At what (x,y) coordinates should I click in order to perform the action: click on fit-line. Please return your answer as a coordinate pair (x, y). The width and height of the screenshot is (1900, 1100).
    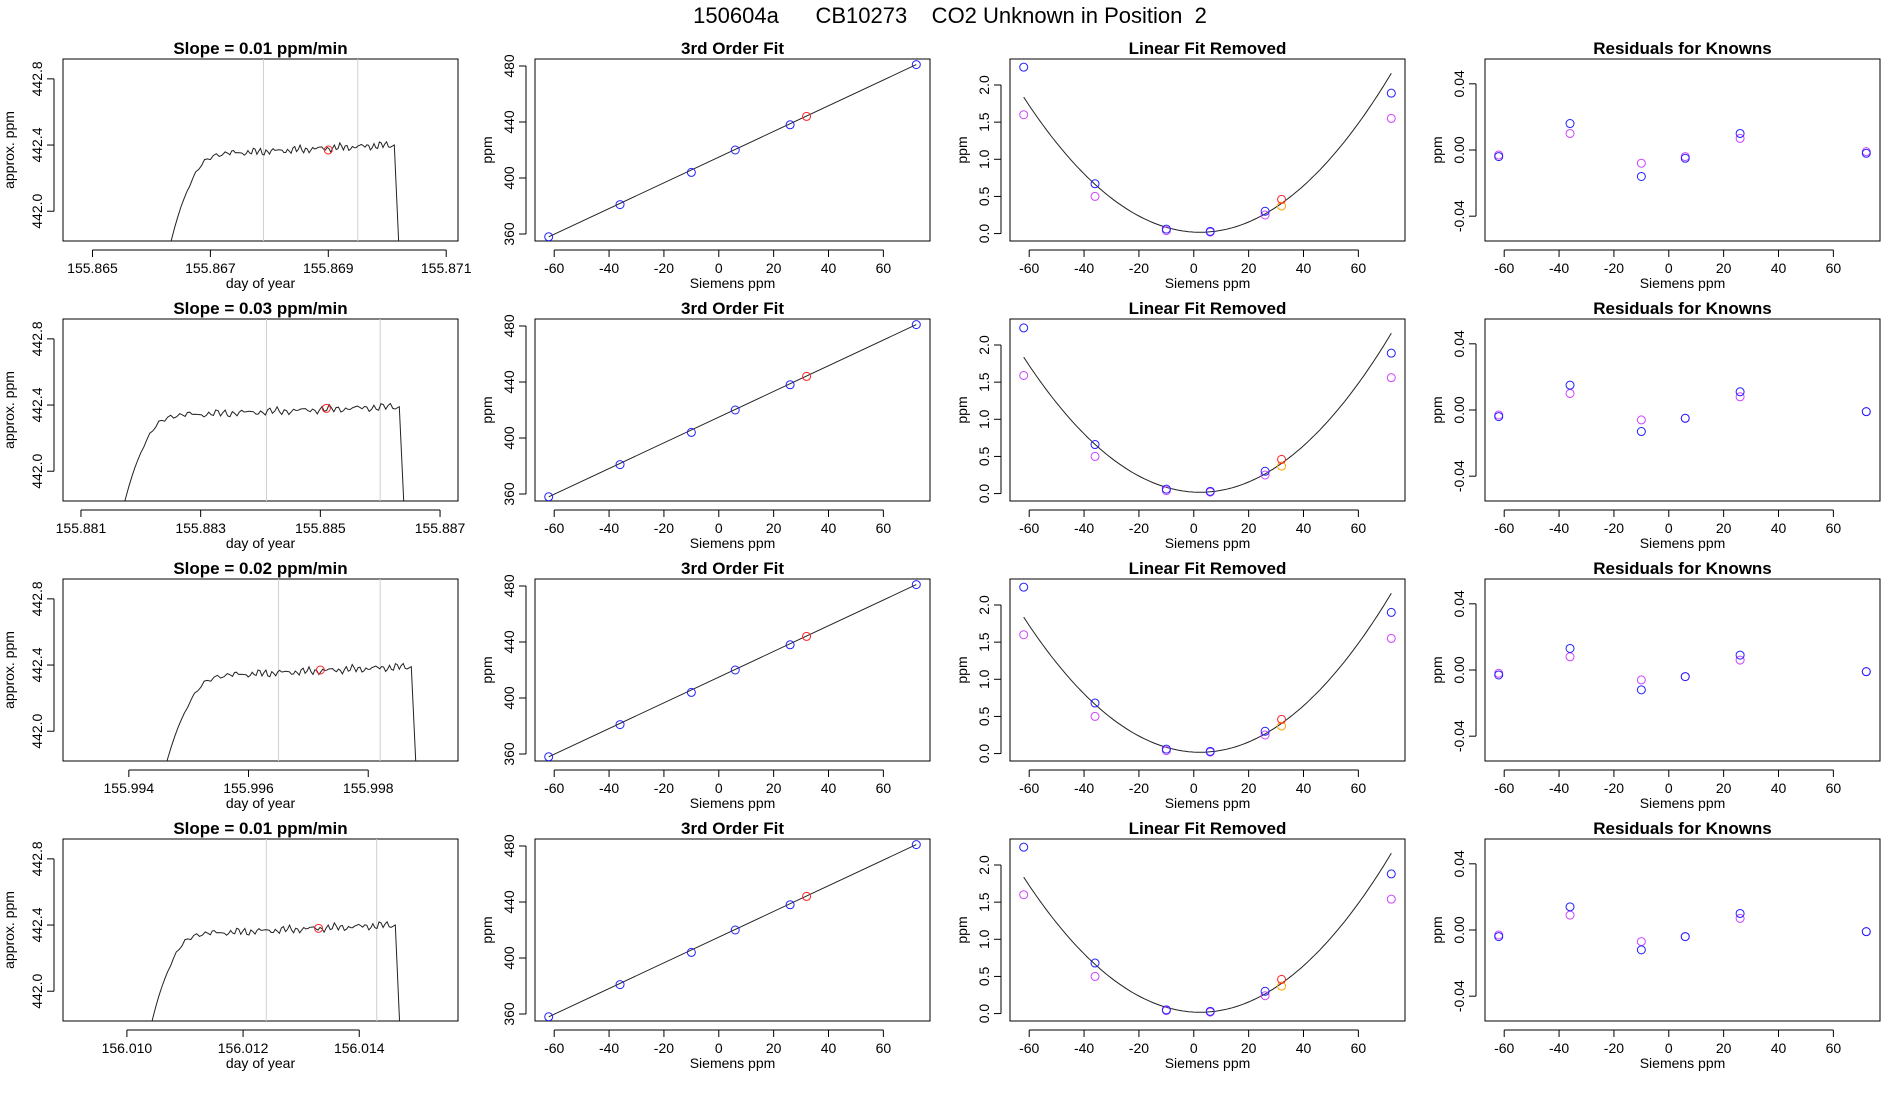
    Looking at the image, I should click on (732, 931).